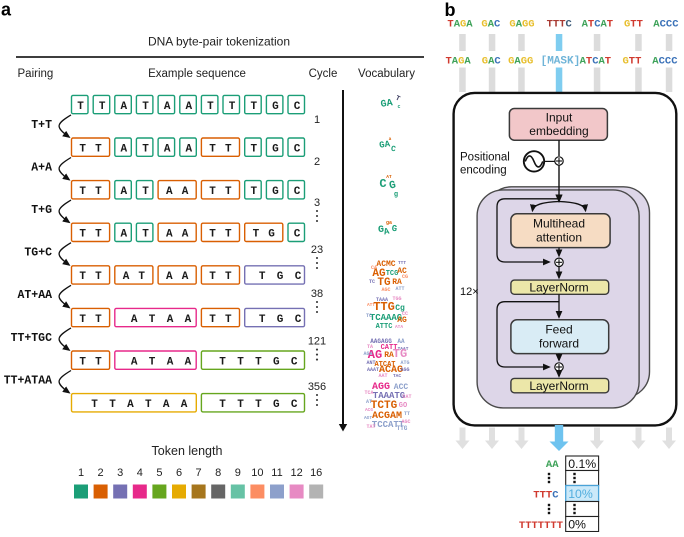  Describe the element at coordinates (41, 210) in the screenshot. I see `svg-text: T+G` at that location.